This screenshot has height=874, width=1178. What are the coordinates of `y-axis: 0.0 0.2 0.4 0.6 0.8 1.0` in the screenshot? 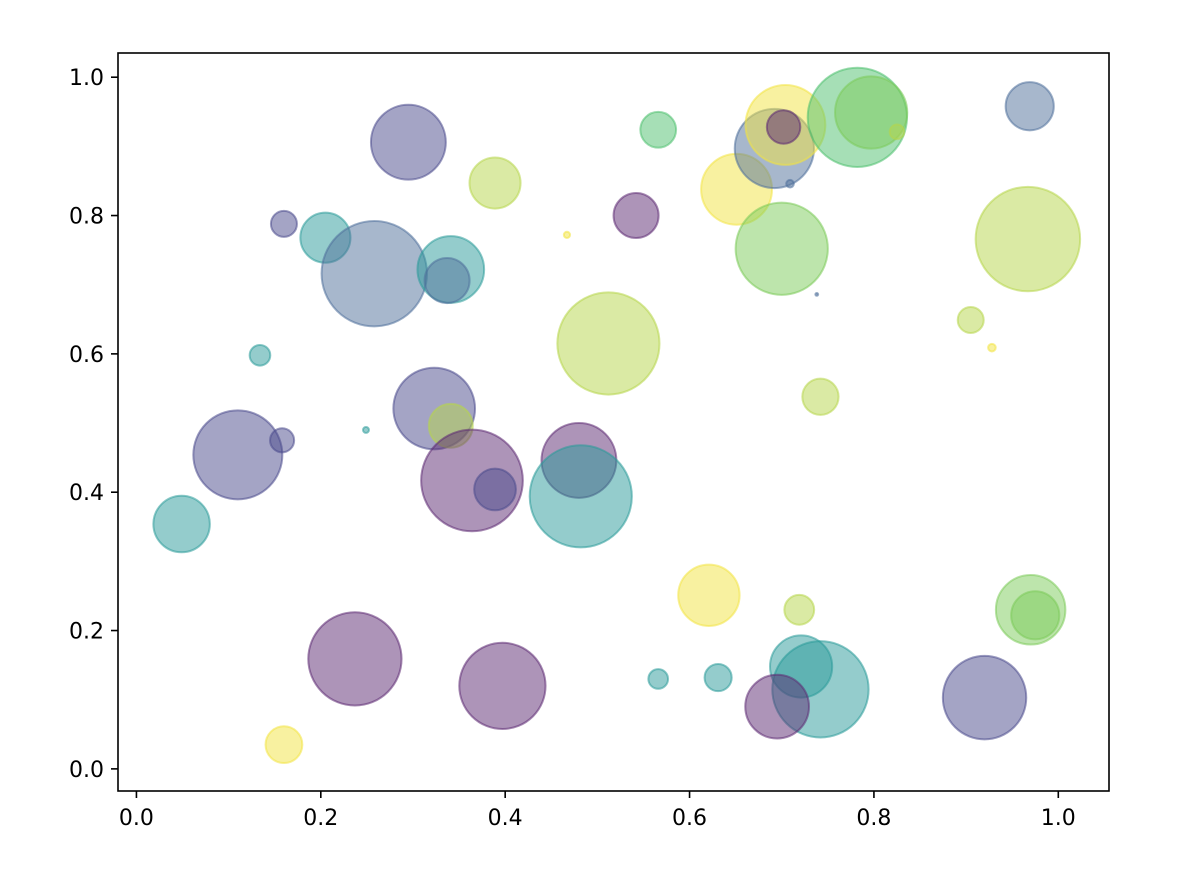 It's located at (93, 424).